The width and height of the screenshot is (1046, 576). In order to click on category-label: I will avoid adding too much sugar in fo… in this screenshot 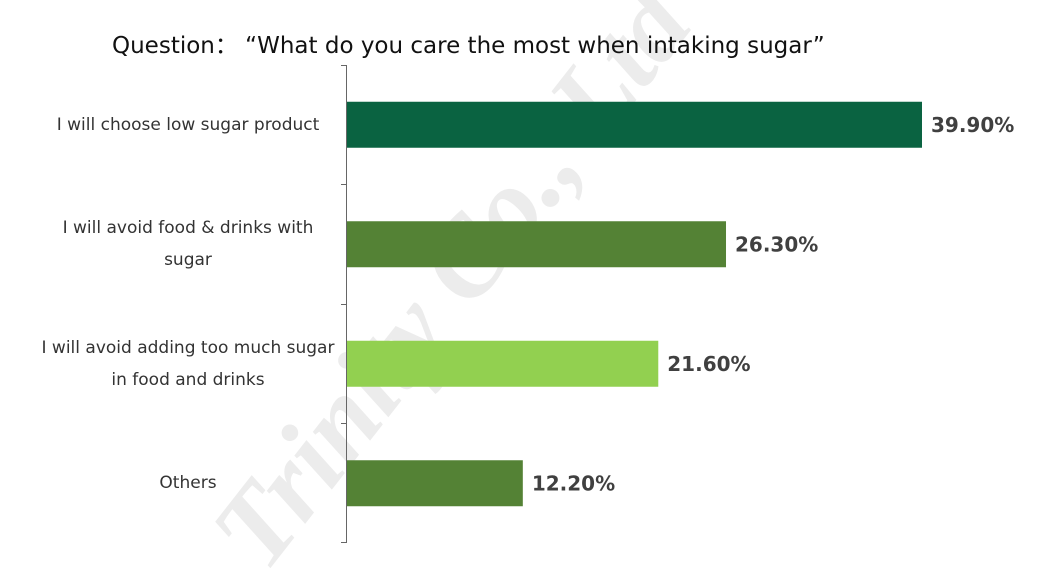, I will do `click(188, 363)`.